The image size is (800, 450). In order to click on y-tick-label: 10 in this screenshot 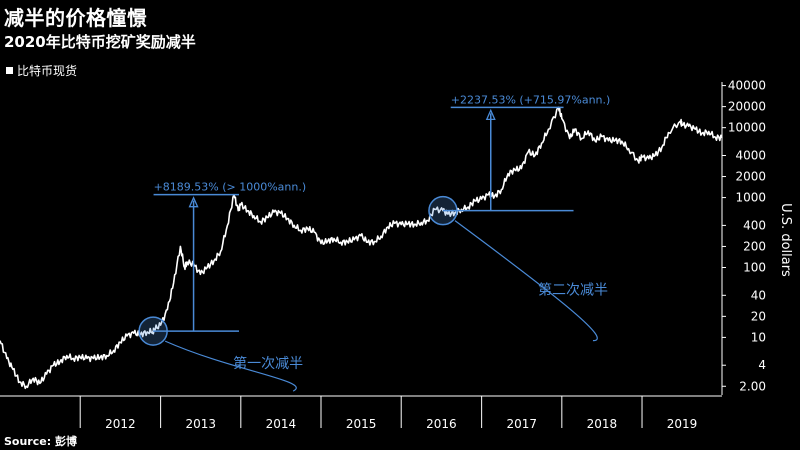, I will do `click(758, 337)`.